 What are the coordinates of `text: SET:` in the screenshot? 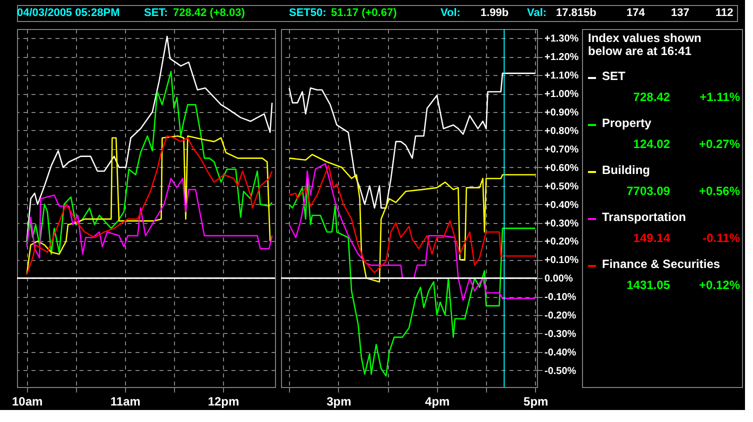 It's located at (156, 13).